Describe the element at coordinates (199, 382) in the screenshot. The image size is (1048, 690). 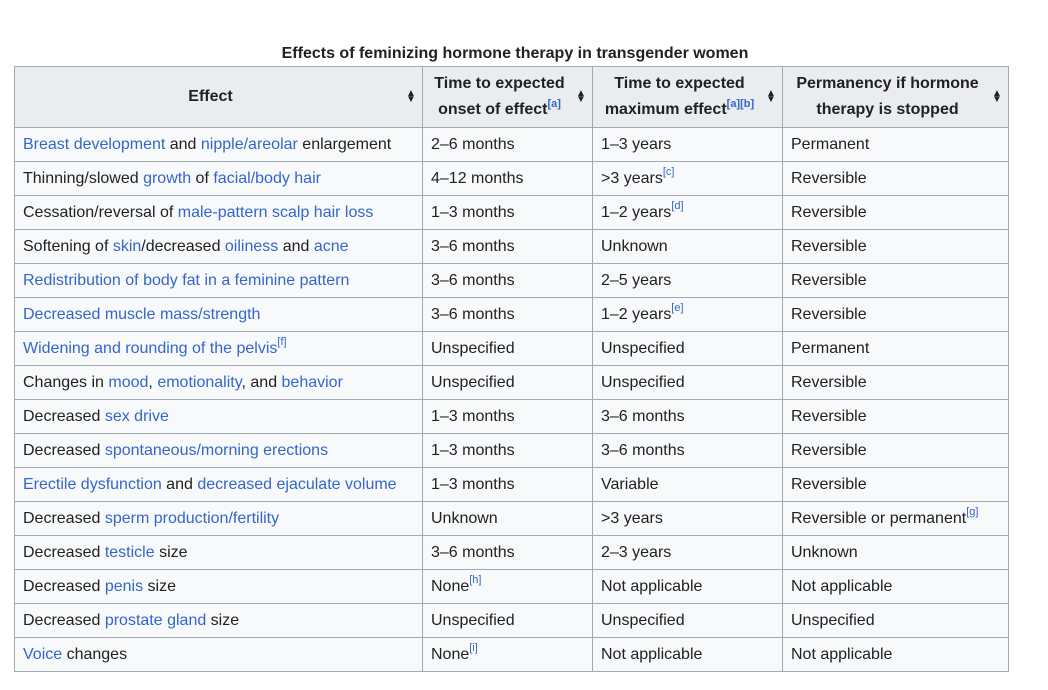
I see `wiki-link: emotionality` at that location.